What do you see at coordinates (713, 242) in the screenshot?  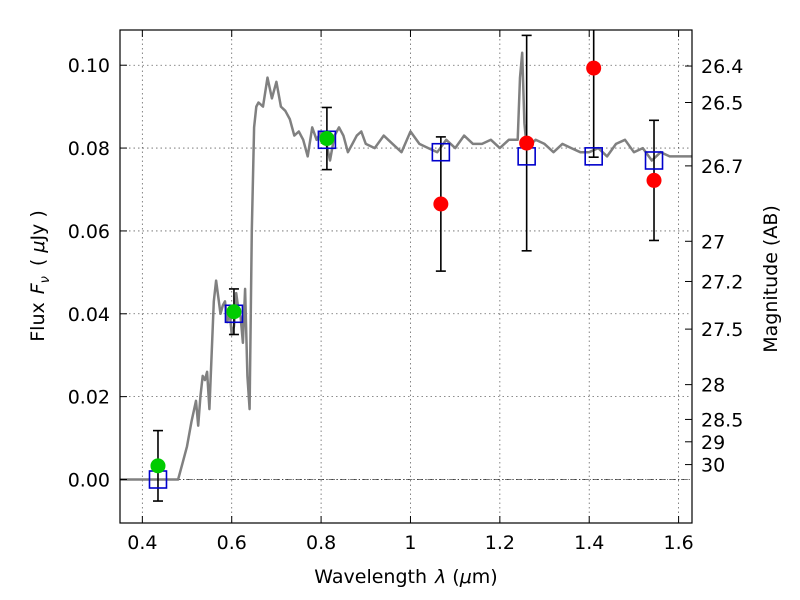 I see `mag-tick-label-3: 27` at bounding box center [713, 242].